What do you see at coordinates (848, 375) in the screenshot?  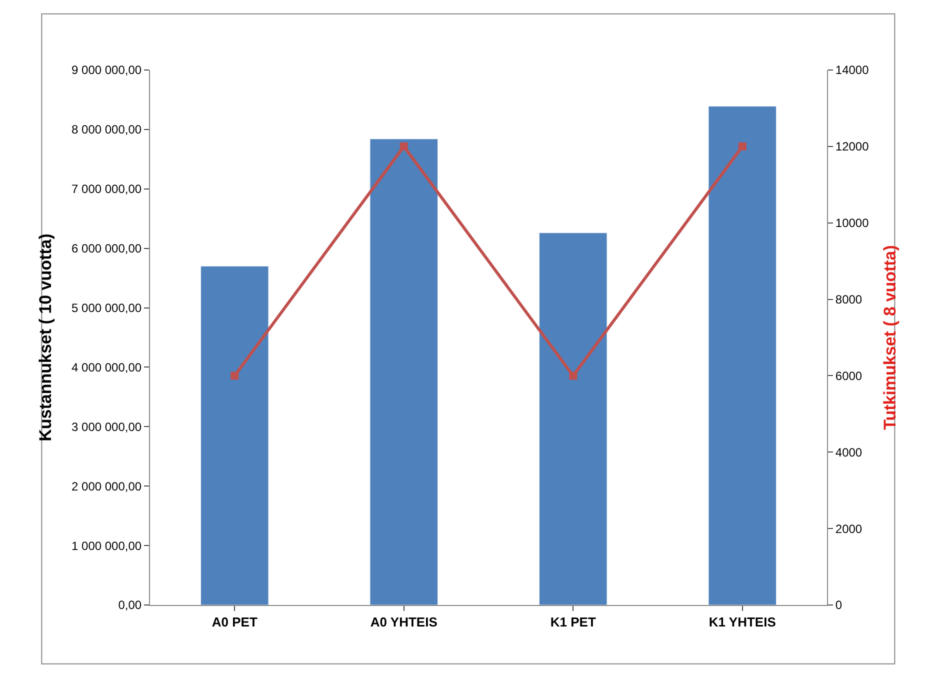 I see `y2-tick-label: 6000` at bounding box center [848, 375].